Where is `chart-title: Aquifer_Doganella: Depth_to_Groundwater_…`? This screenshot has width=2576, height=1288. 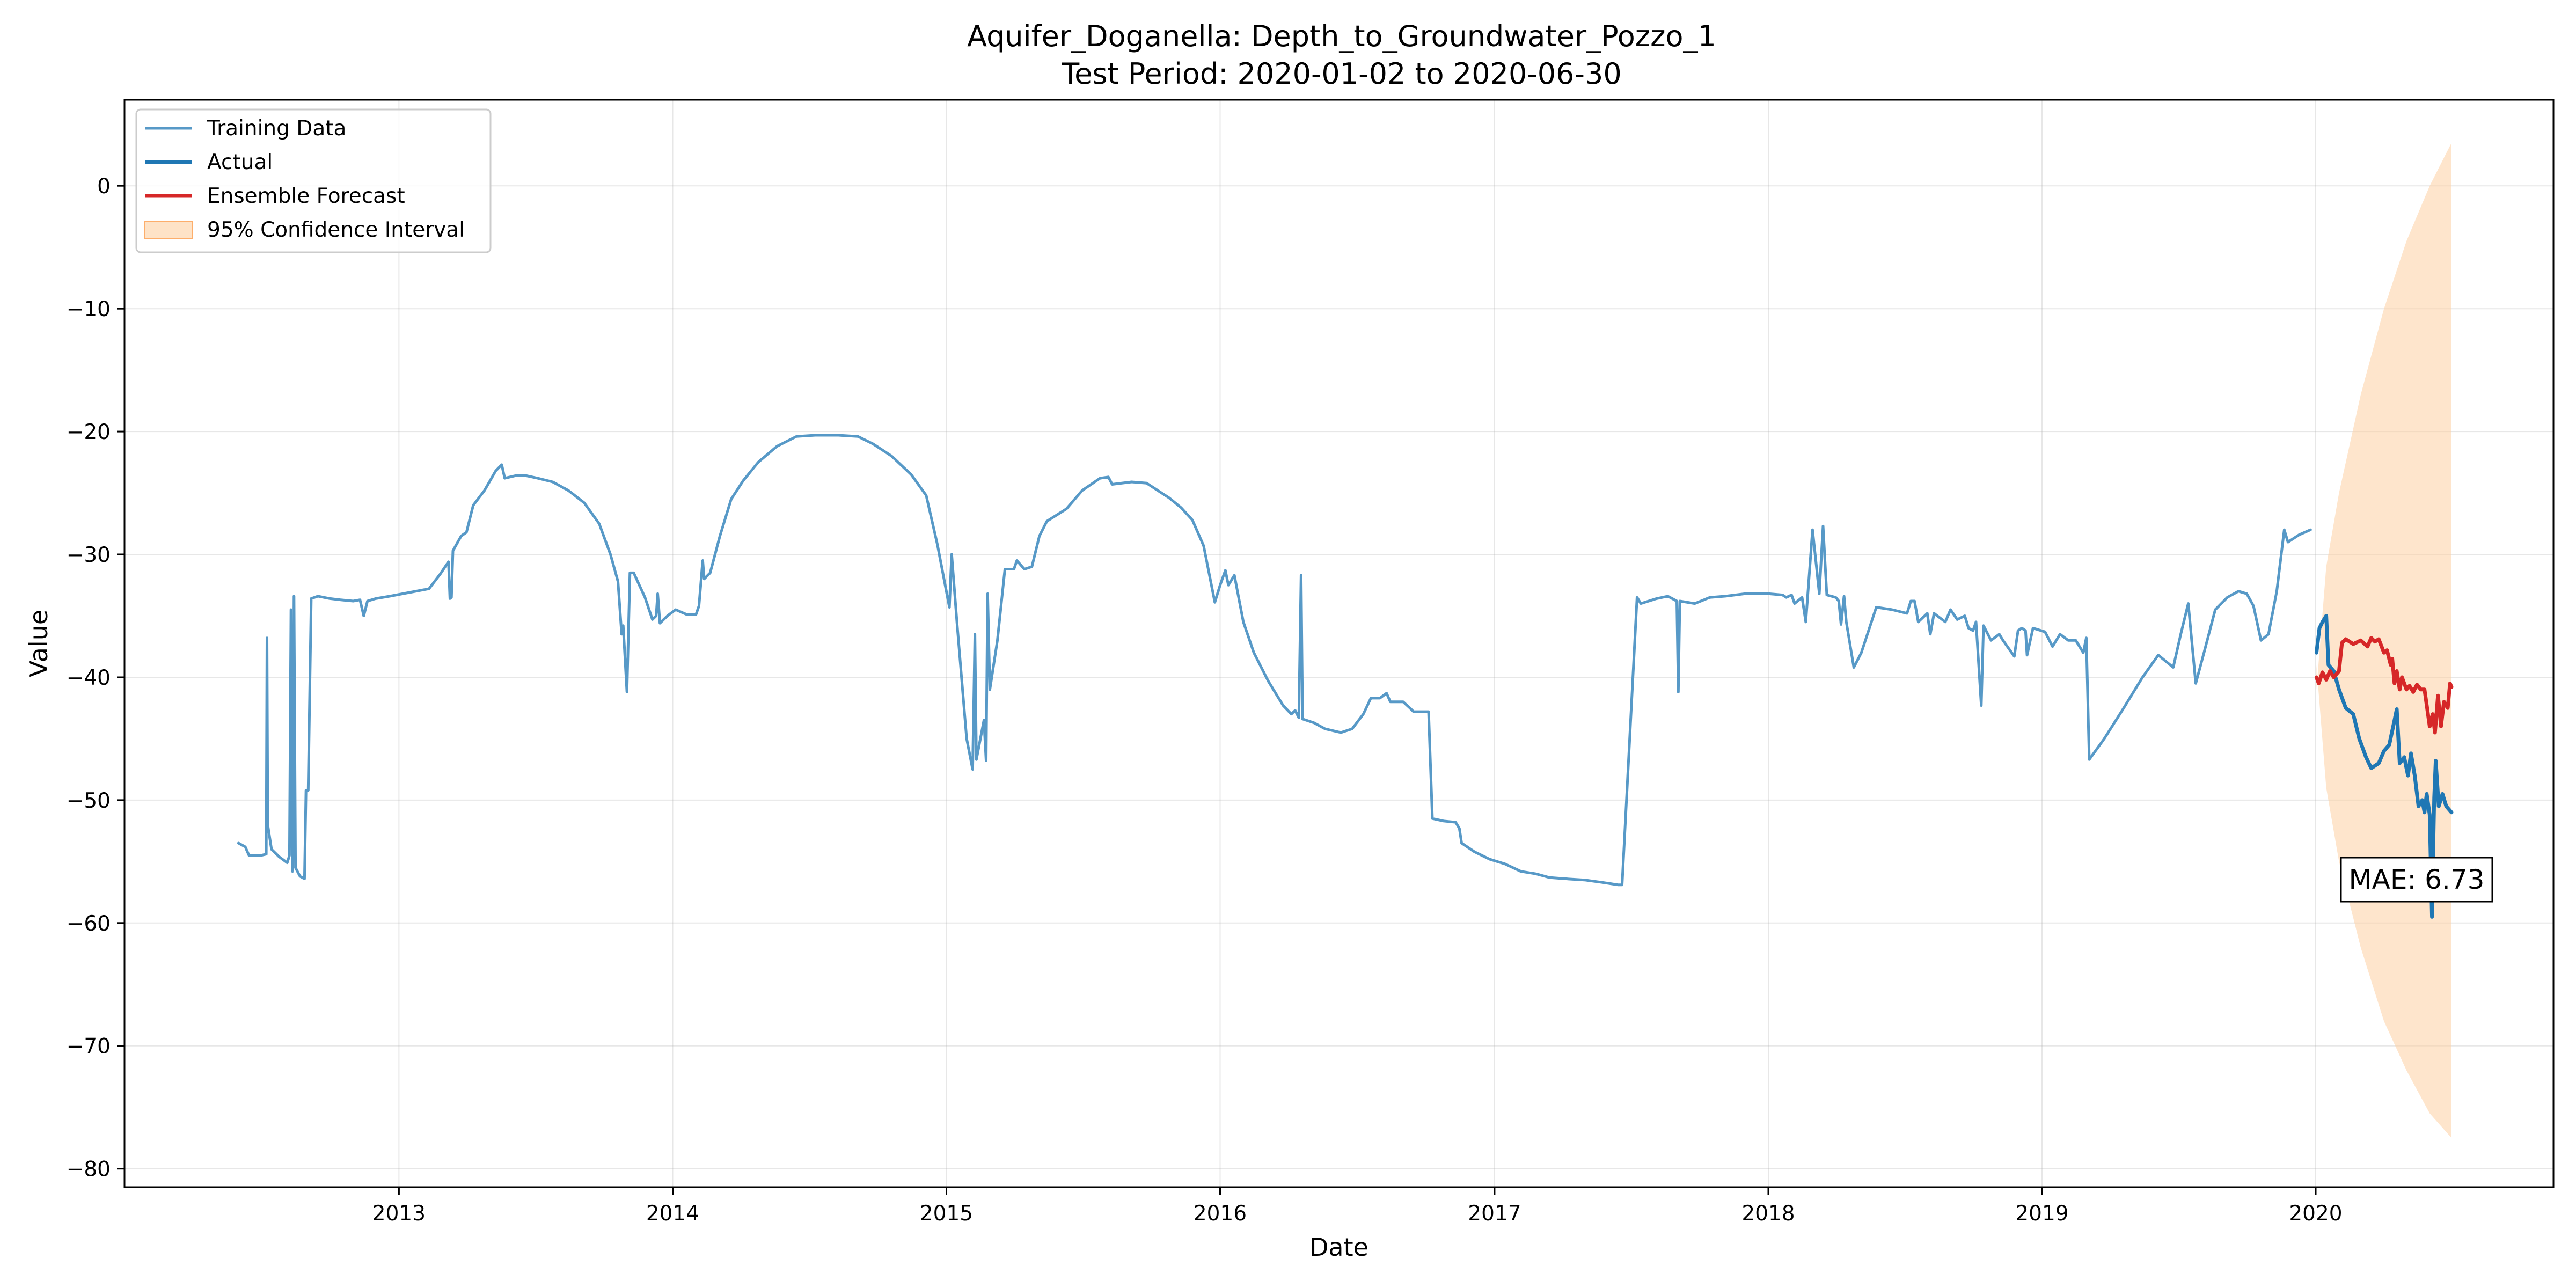 chart-title: Aquifer_Doganella: Depth_to_Groundwater_… is located at coordinates (1341, 36).